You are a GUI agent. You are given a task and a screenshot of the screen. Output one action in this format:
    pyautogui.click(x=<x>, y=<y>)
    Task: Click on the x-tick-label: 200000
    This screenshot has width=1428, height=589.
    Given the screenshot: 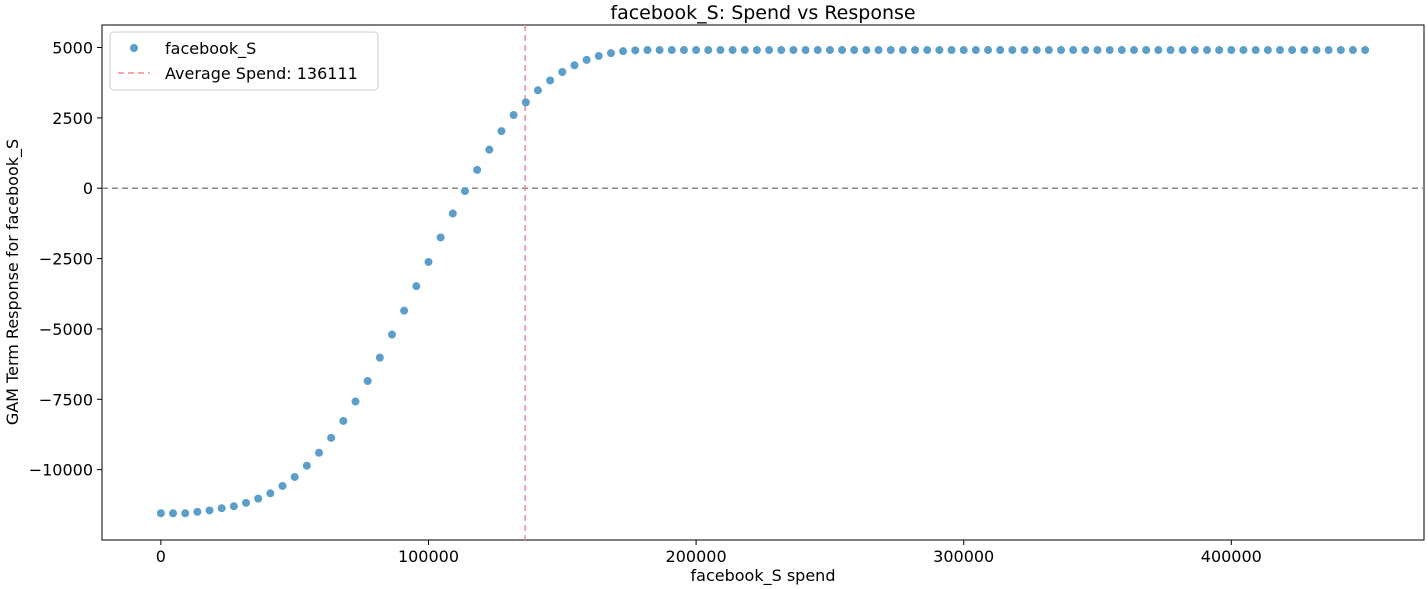 What is the action you would take?
    pyautogui.click(x=696, y=556)
    